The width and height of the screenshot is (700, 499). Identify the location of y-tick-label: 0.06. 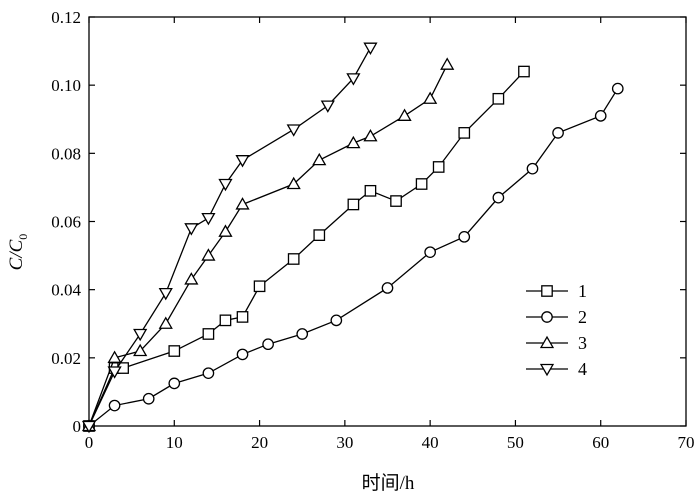
(66, 222).